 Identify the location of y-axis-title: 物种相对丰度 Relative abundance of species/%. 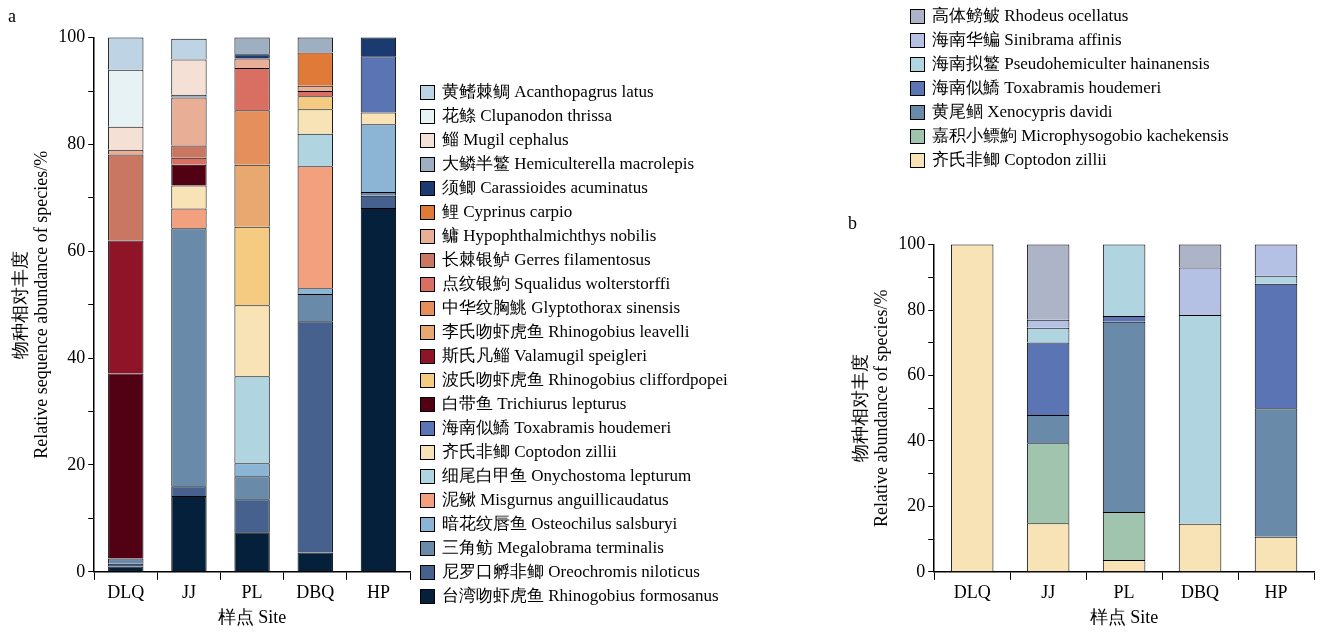
(870, 408).